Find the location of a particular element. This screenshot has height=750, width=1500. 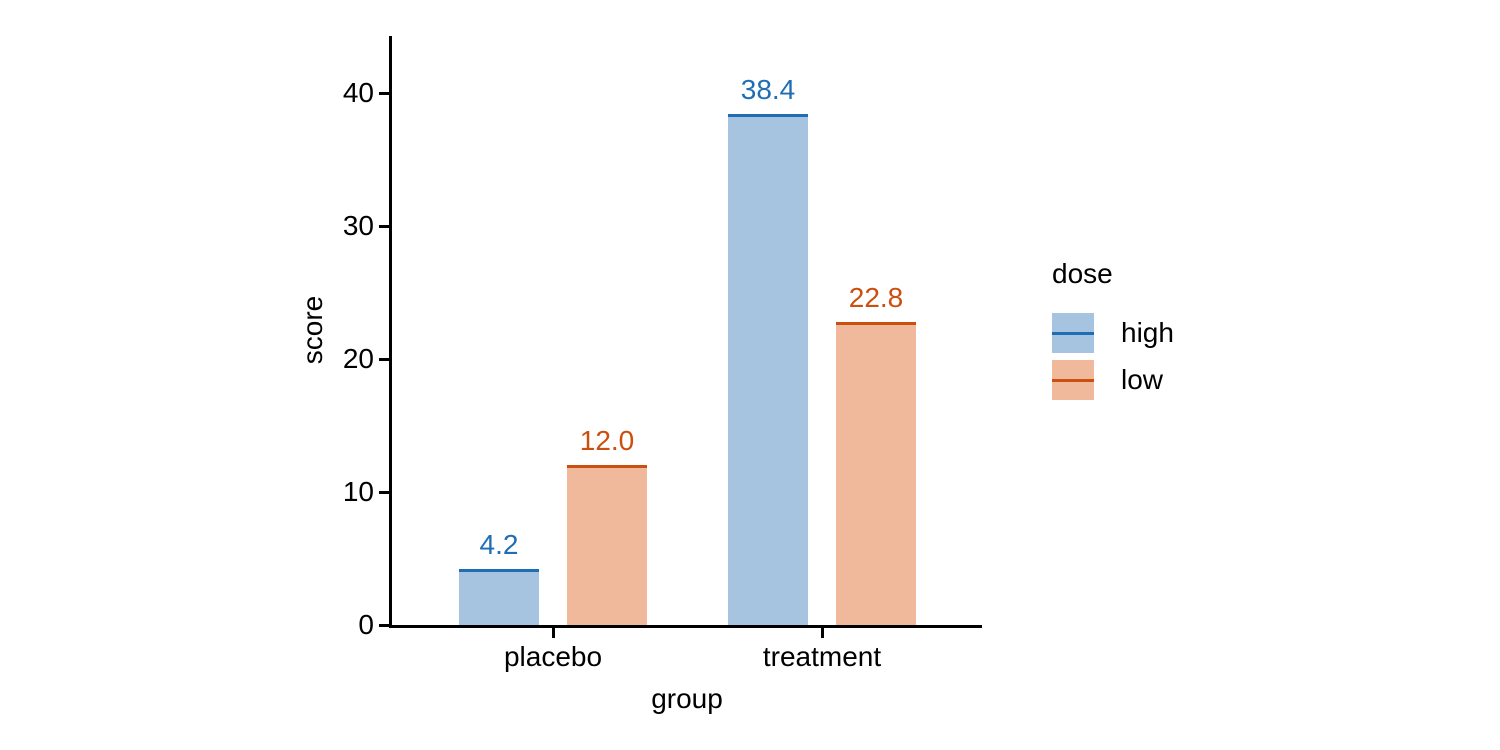

legend: dose high low is located at coordinates (1160, 329).